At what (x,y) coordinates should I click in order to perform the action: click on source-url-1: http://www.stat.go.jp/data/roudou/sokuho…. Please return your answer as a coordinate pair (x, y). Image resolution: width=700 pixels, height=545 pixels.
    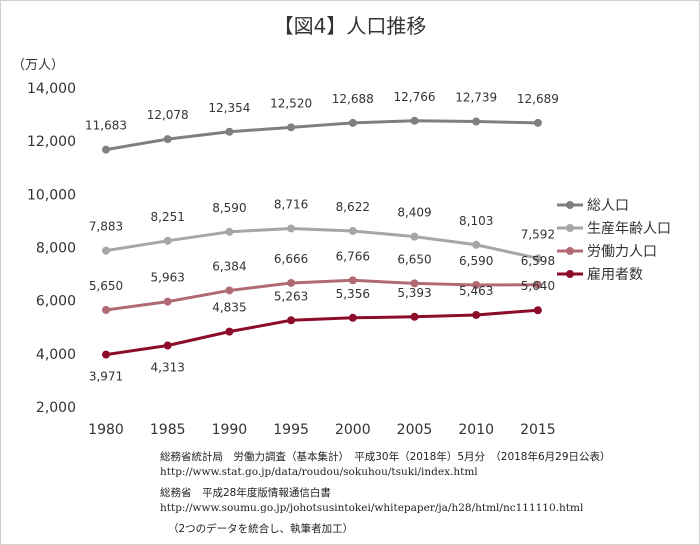
    Looking at the image, I should click on (319, 472).